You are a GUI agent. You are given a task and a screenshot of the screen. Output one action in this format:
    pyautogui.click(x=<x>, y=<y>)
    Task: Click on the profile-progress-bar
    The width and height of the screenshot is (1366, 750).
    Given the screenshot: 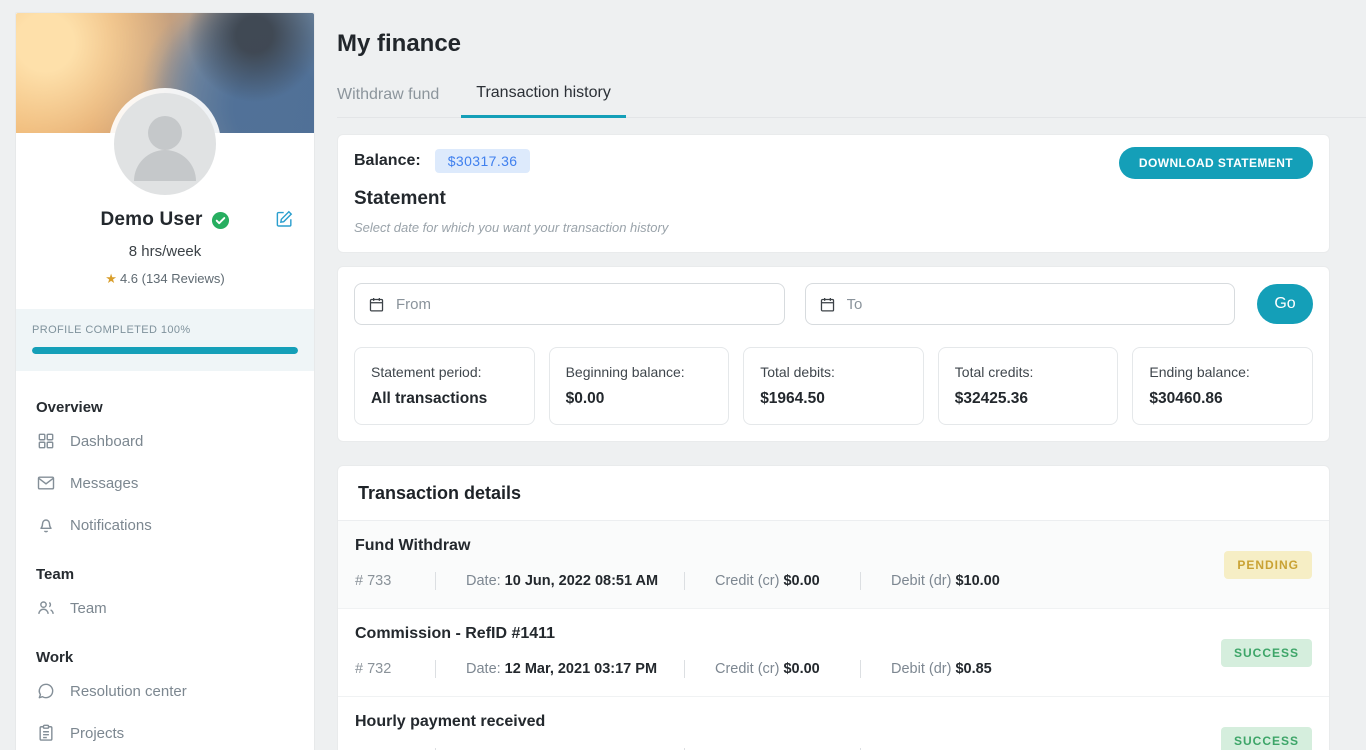 What is the action you would take?
    pyautogui.click(x=165, y=350)
    